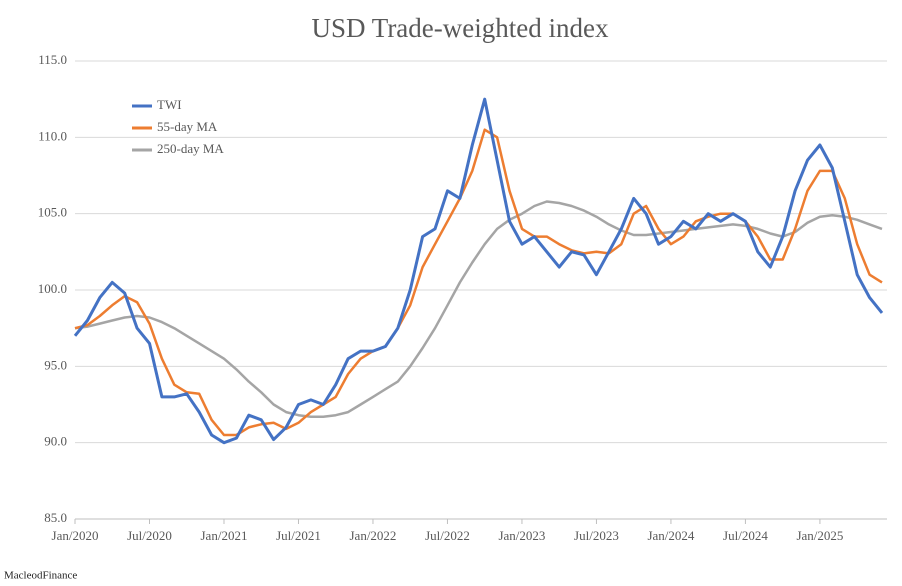 This screenshot has width=902, height=586. I want to click on x-tick-label: Jul/2020, so click(149, 535).